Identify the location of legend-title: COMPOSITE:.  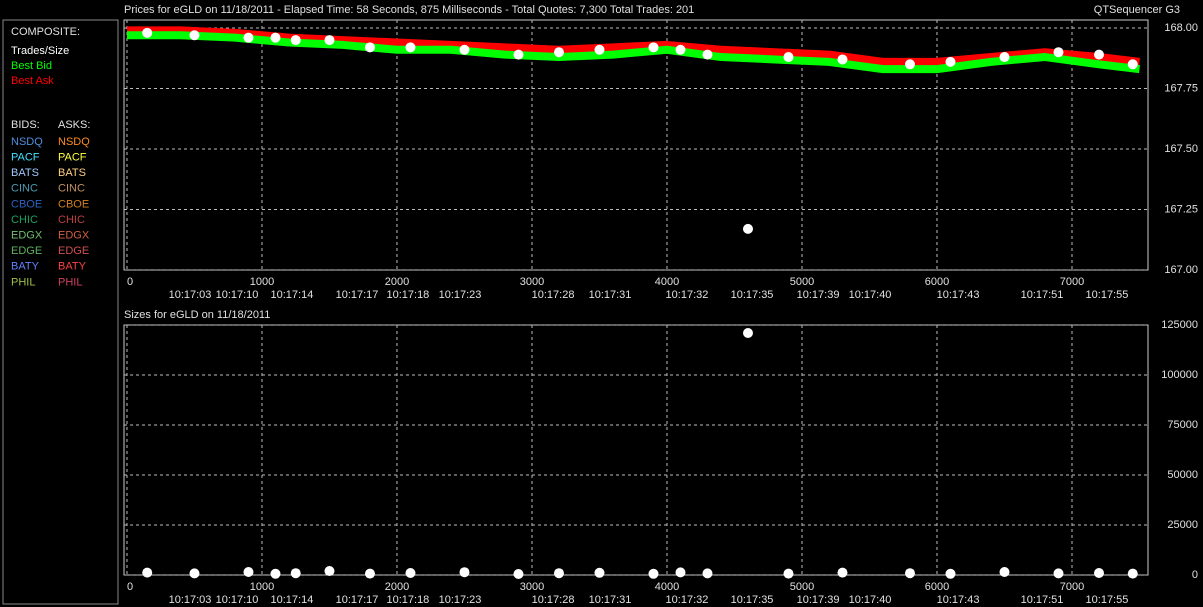
(45, 32).